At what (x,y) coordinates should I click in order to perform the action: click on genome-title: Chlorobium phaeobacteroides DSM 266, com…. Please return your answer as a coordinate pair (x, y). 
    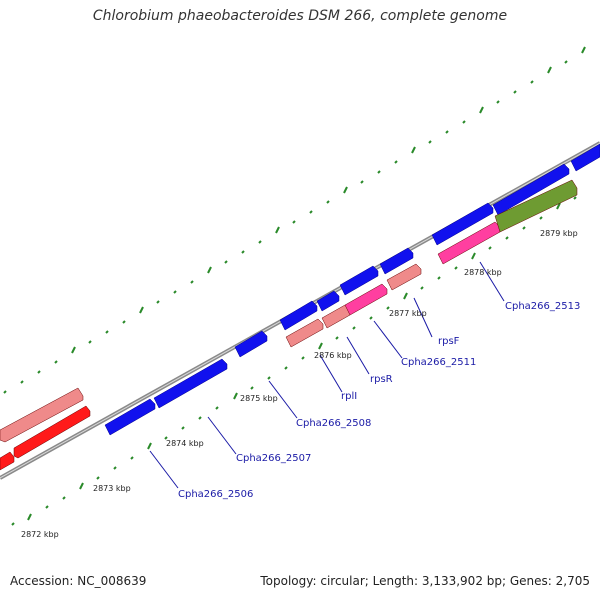
    Looking at the image, I should click on (300, 16).